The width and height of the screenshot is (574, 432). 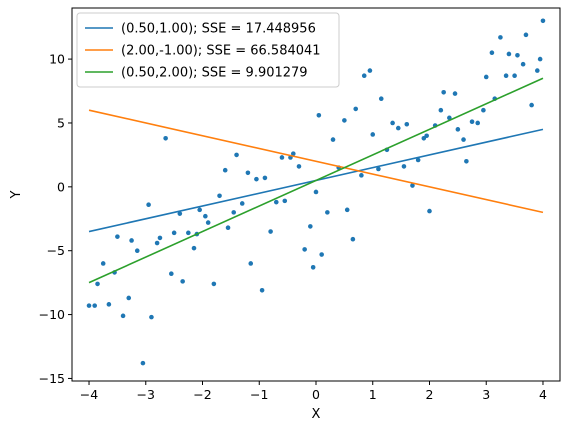 What do you see at coordinates (218, 29) in the screenshot?
I see `legend-label-1: (0.50,1.00); SSE = 17.448956` at bounding box center [218, 29].